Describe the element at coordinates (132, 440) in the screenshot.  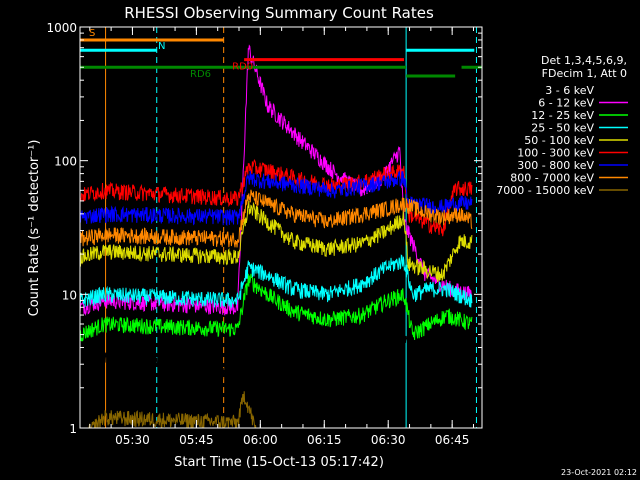
I see `x-tick-label-0: 05:30` at that location.